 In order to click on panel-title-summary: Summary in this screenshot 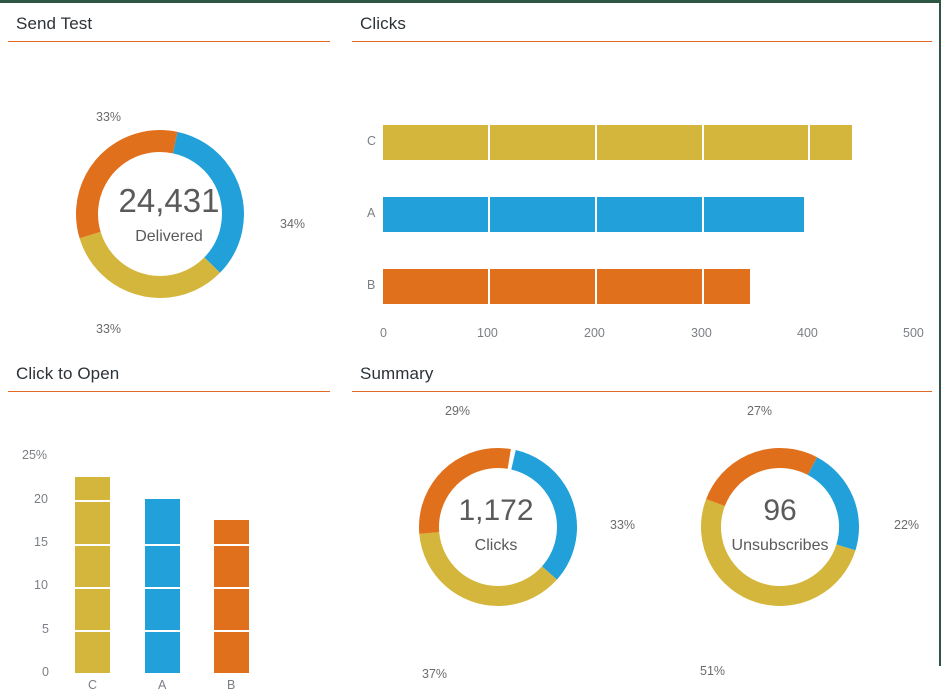, I will do `click(397, 373)`.